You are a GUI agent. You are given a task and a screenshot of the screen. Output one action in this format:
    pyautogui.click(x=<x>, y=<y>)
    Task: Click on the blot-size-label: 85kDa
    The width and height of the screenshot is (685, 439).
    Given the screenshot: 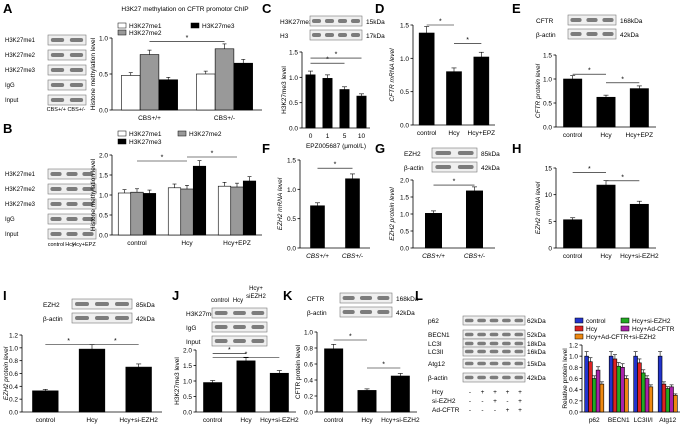 What is the action you would take?
    pyautogui.click(x=145, y=305)
    